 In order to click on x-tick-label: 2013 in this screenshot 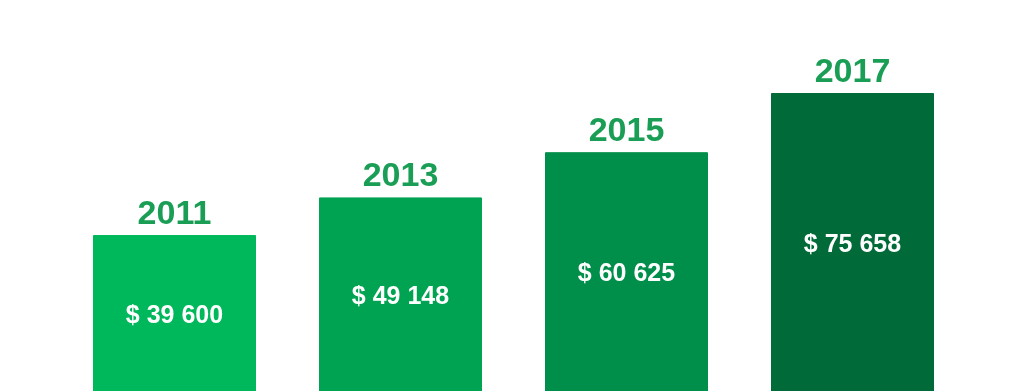, I will do `click(400, 173)`.